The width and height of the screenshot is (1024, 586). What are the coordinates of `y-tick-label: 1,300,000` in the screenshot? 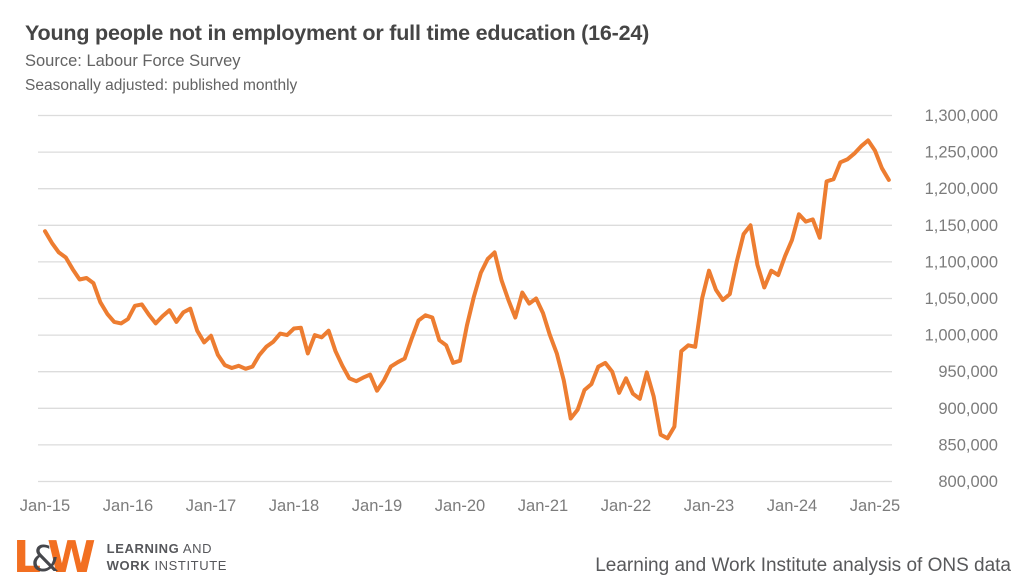 It's located at (961, 116).